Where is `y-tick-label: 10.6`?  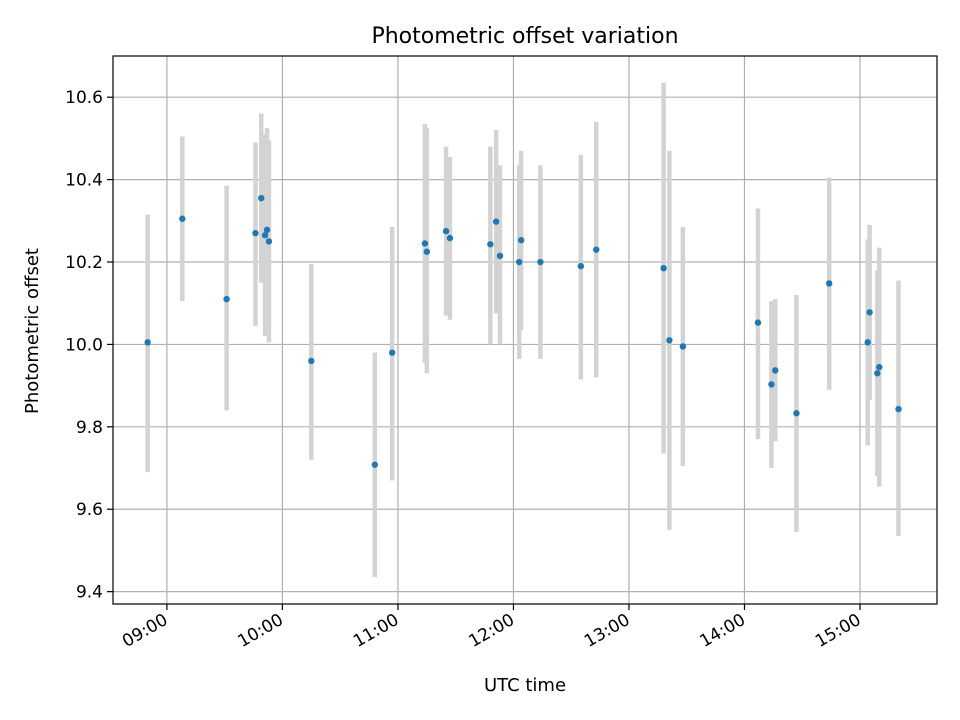
y-tick-label: 10.6 is located at coordinates (84, 98).